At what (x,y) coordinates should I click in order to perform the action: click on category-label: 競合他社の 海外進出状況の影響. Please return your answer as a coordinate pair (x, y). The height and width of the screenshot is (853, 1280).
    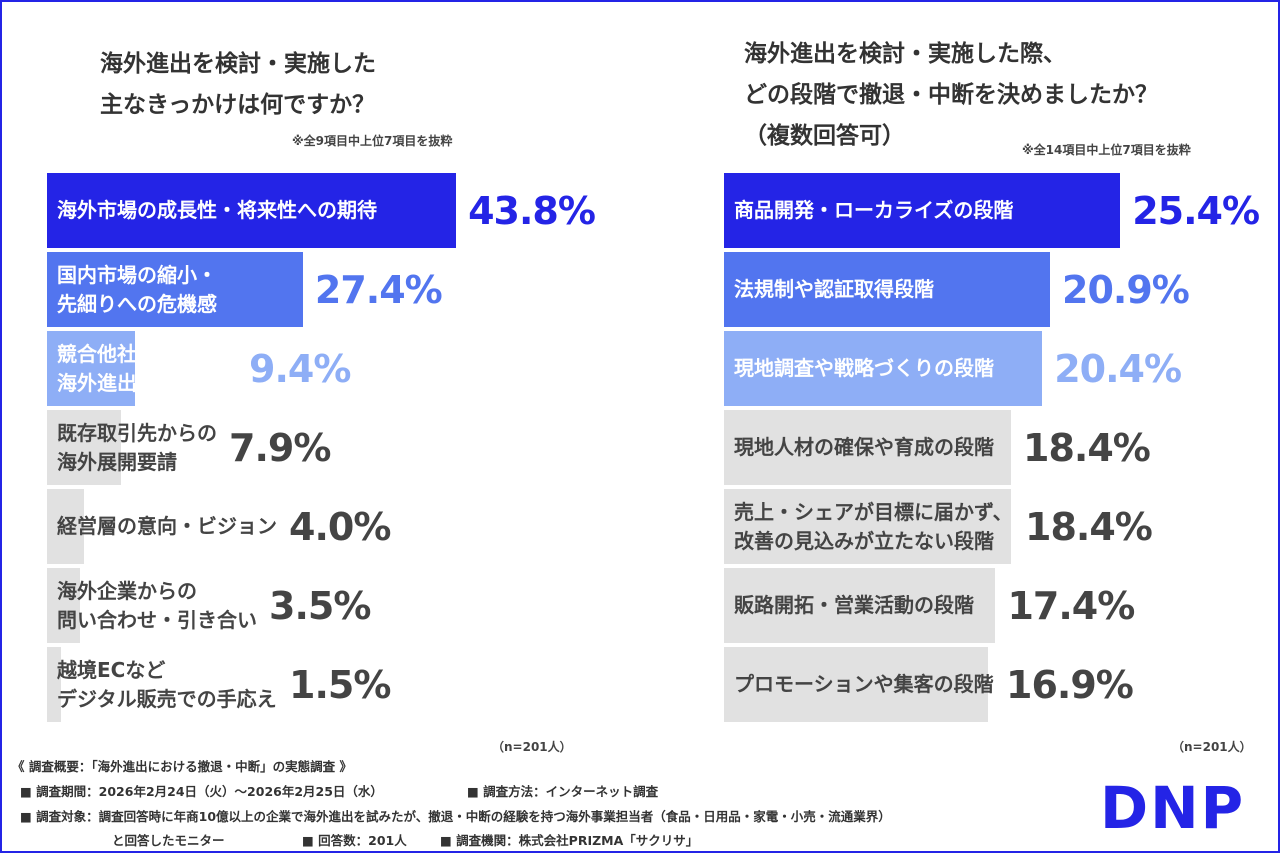
    Looking at the image, I should click on (147, 368).